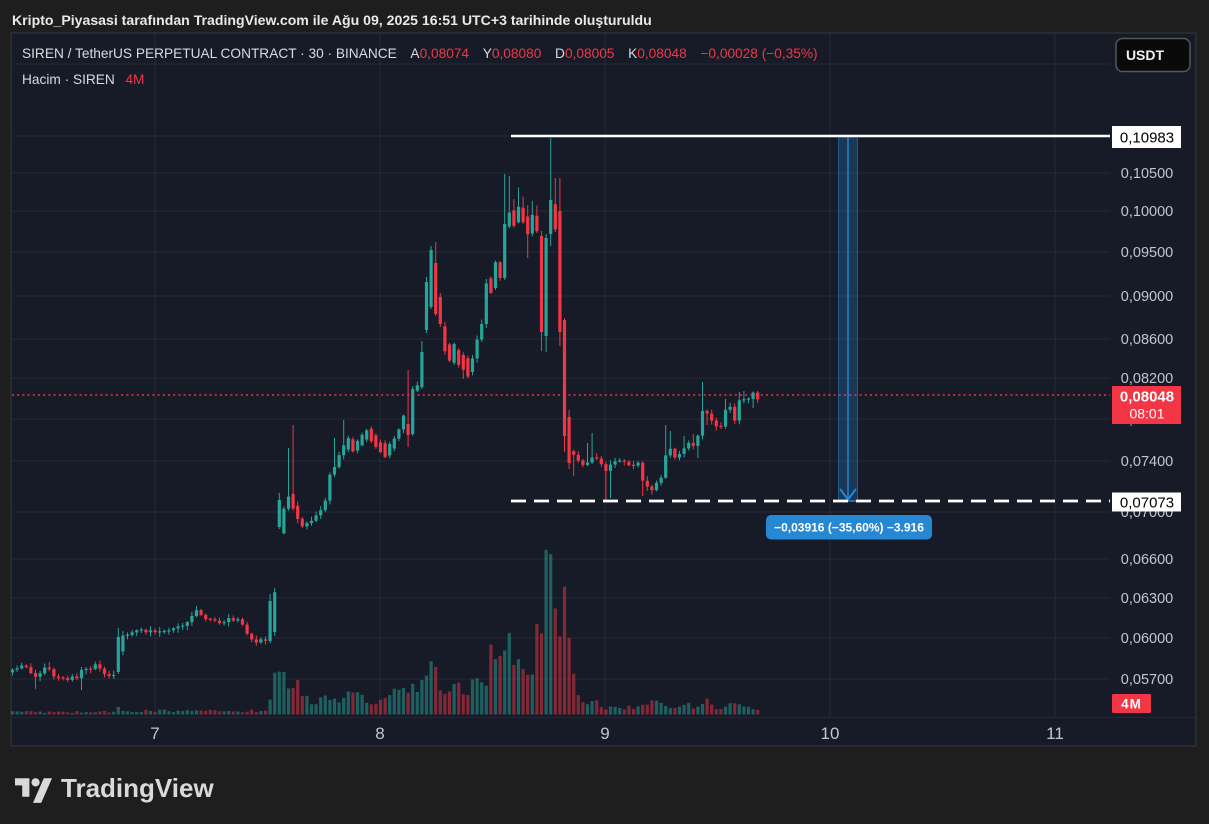 The height and width of the screenshot is (824, 1209). Describe the element at coordinates (1147, 462) in the screenshot. I see `svg-text: 0,07400` at that location.